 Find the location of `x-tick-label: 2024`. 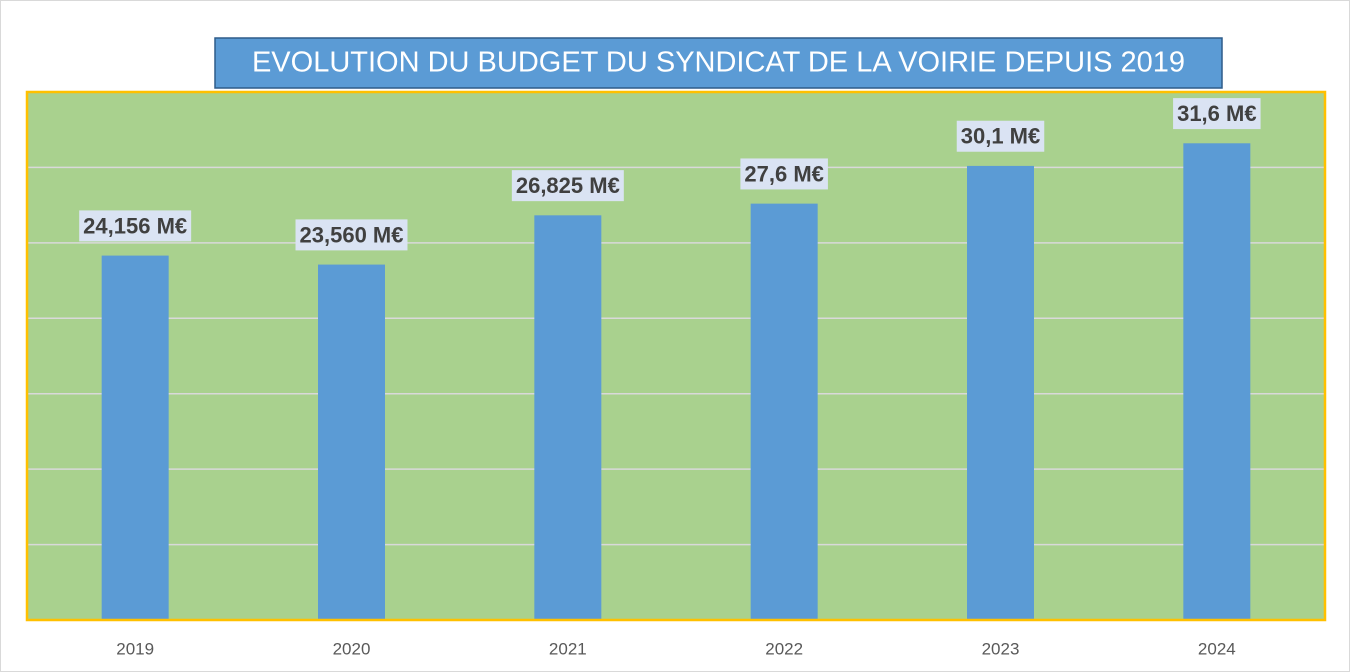

x-tick-label: 2024 is located at coordinates (1217, 648).